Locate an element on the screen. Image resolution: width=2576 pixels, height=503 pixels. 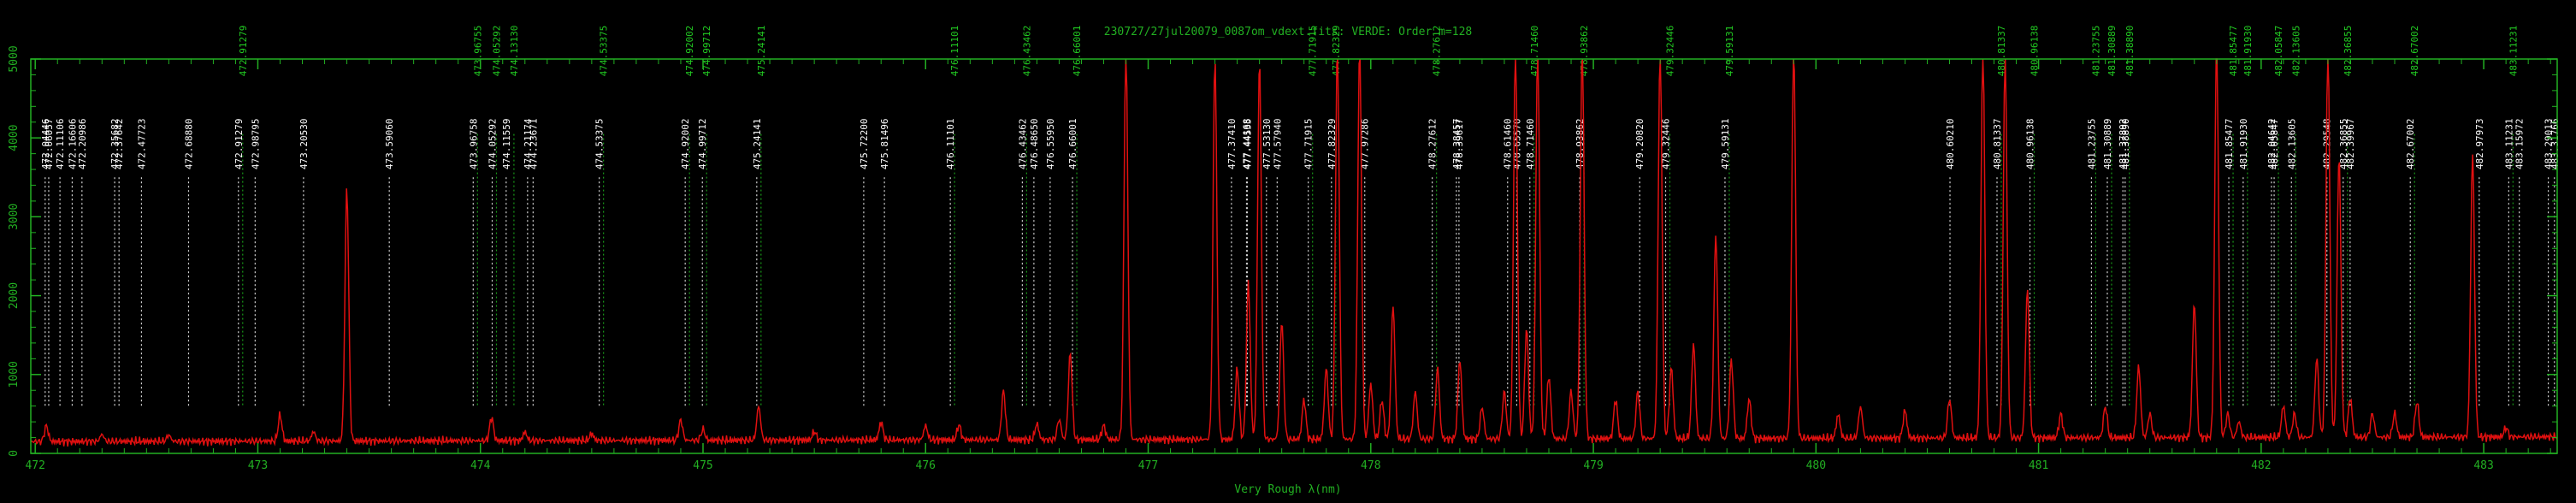
y-tick-label: 1000 is located at coordinates (14, 374).